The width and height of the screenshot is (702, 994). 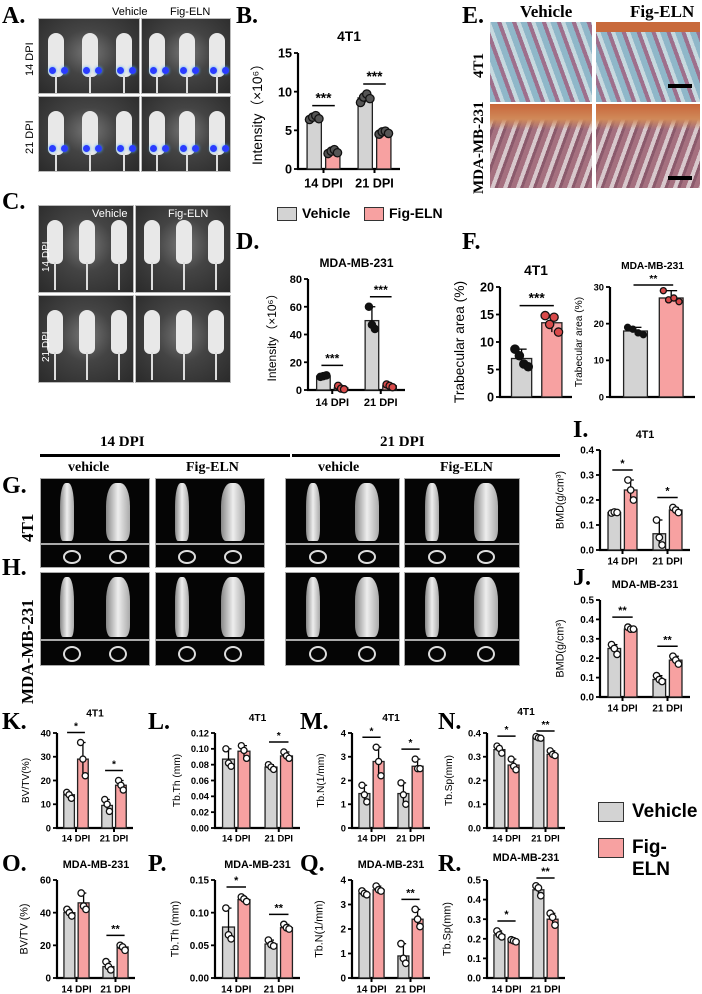 I want to click on chart-p-bar-vehicle, so click(x=271, y=961).